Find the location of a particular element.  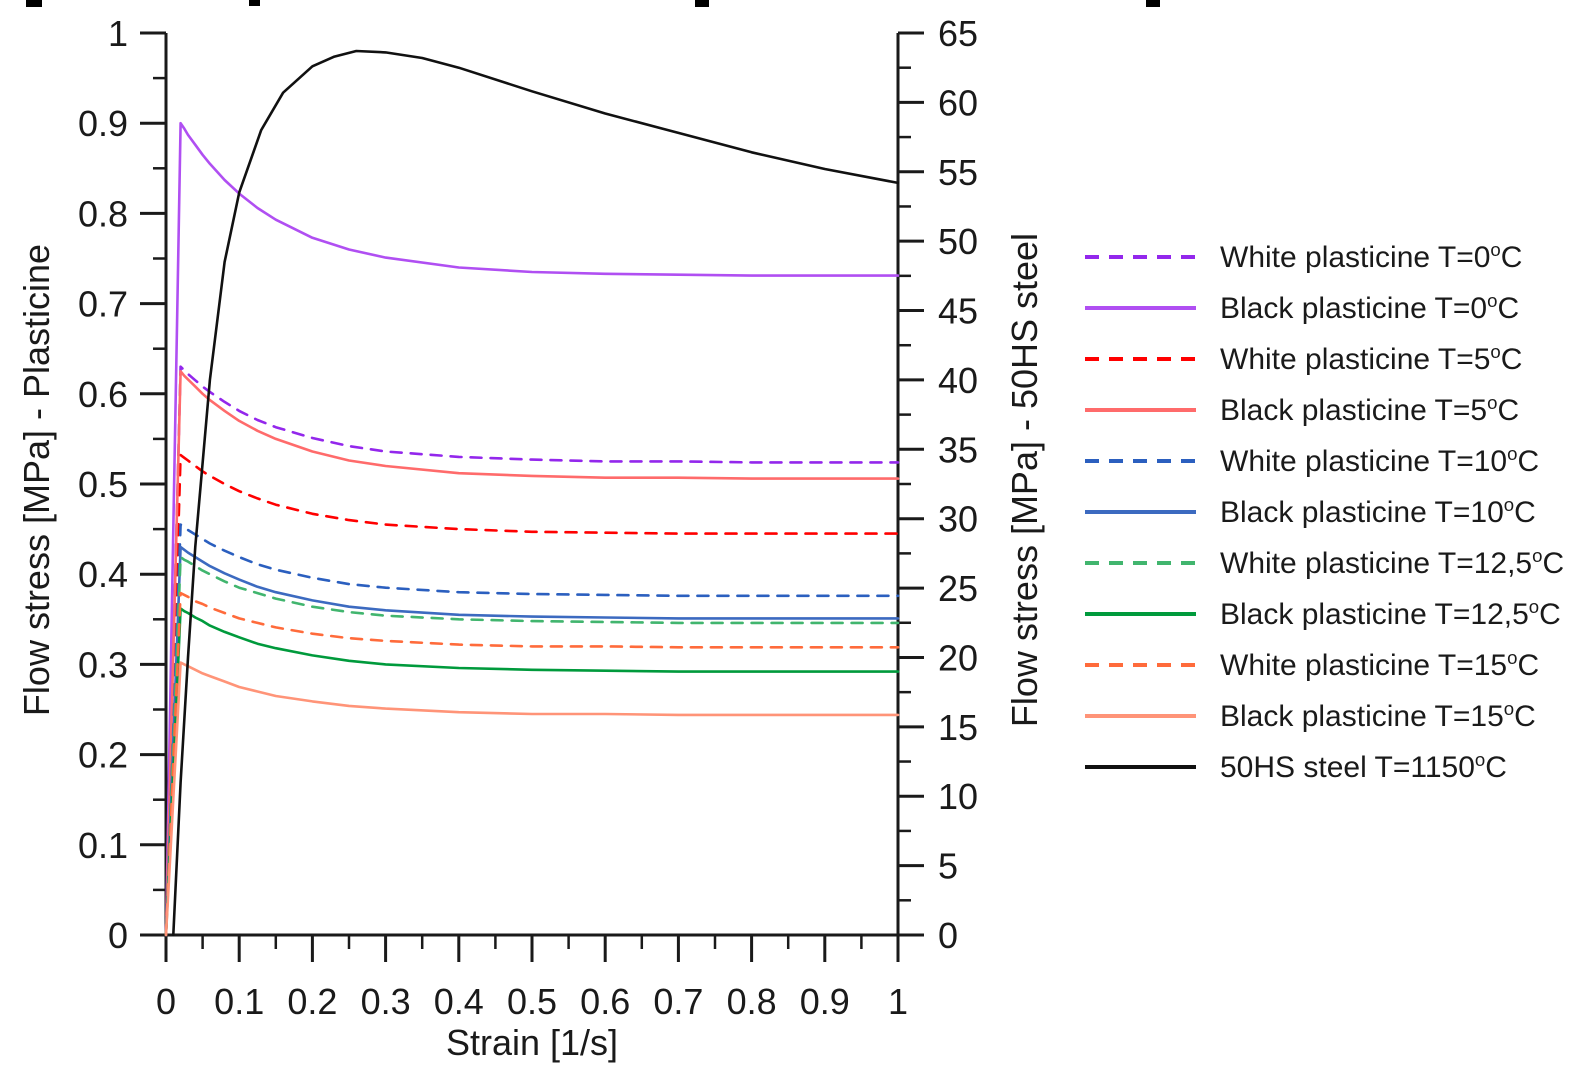

x-tick-label: 0.4 is located at coordinates (459, 1001).